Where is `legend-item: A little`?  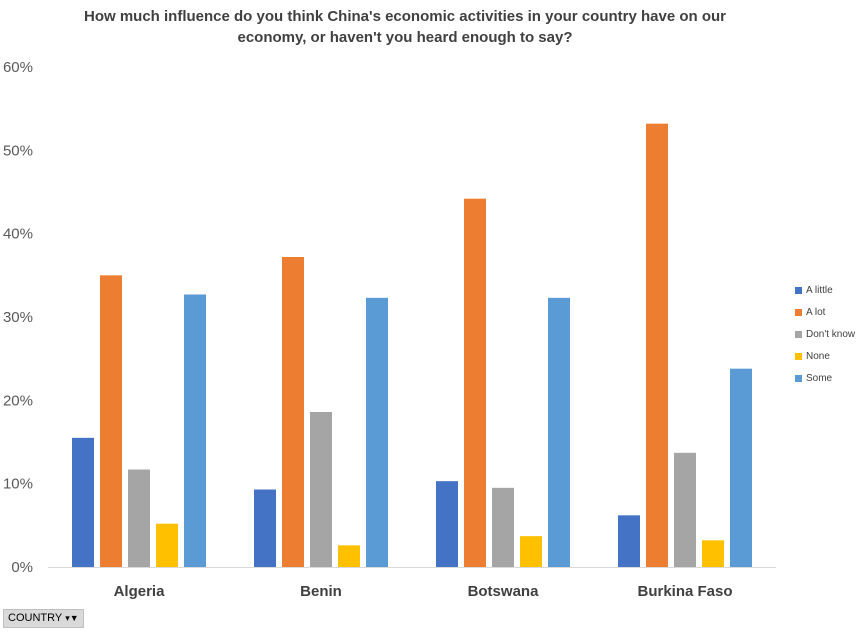
legend-item: A little is located at coordinates (825, 290).